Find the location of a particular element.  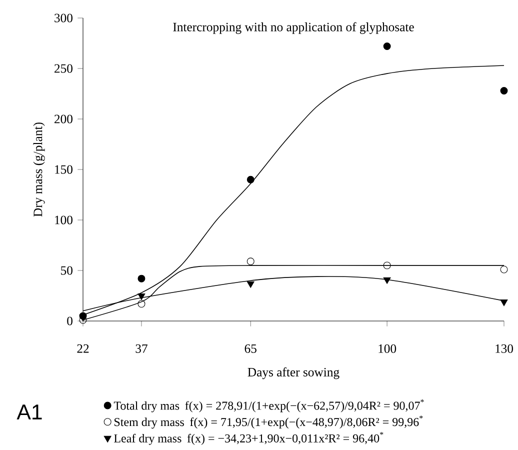

x-tick-label: 100 is located at coordinates (387, 349).